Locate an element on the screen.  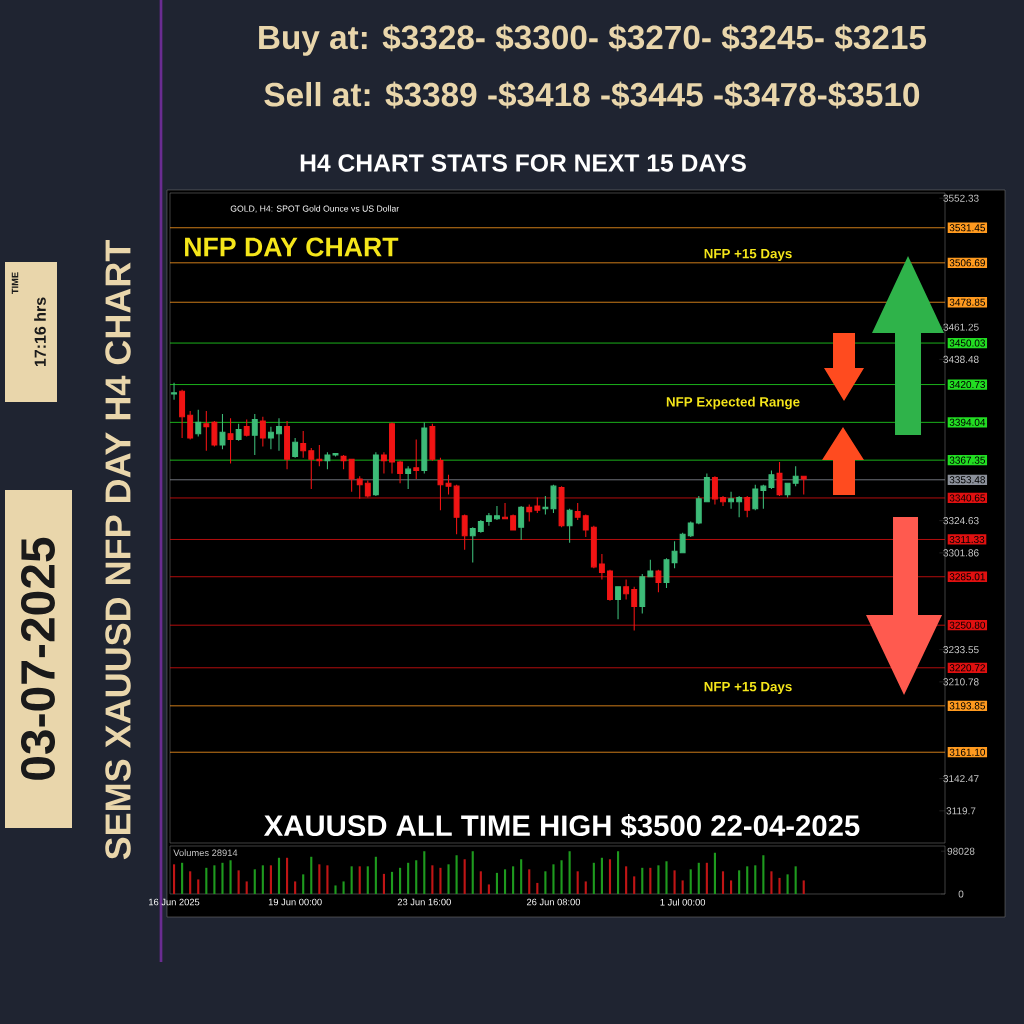
x-tick-label: 1 Jul 00:00 is located at coordinates (683, 902).